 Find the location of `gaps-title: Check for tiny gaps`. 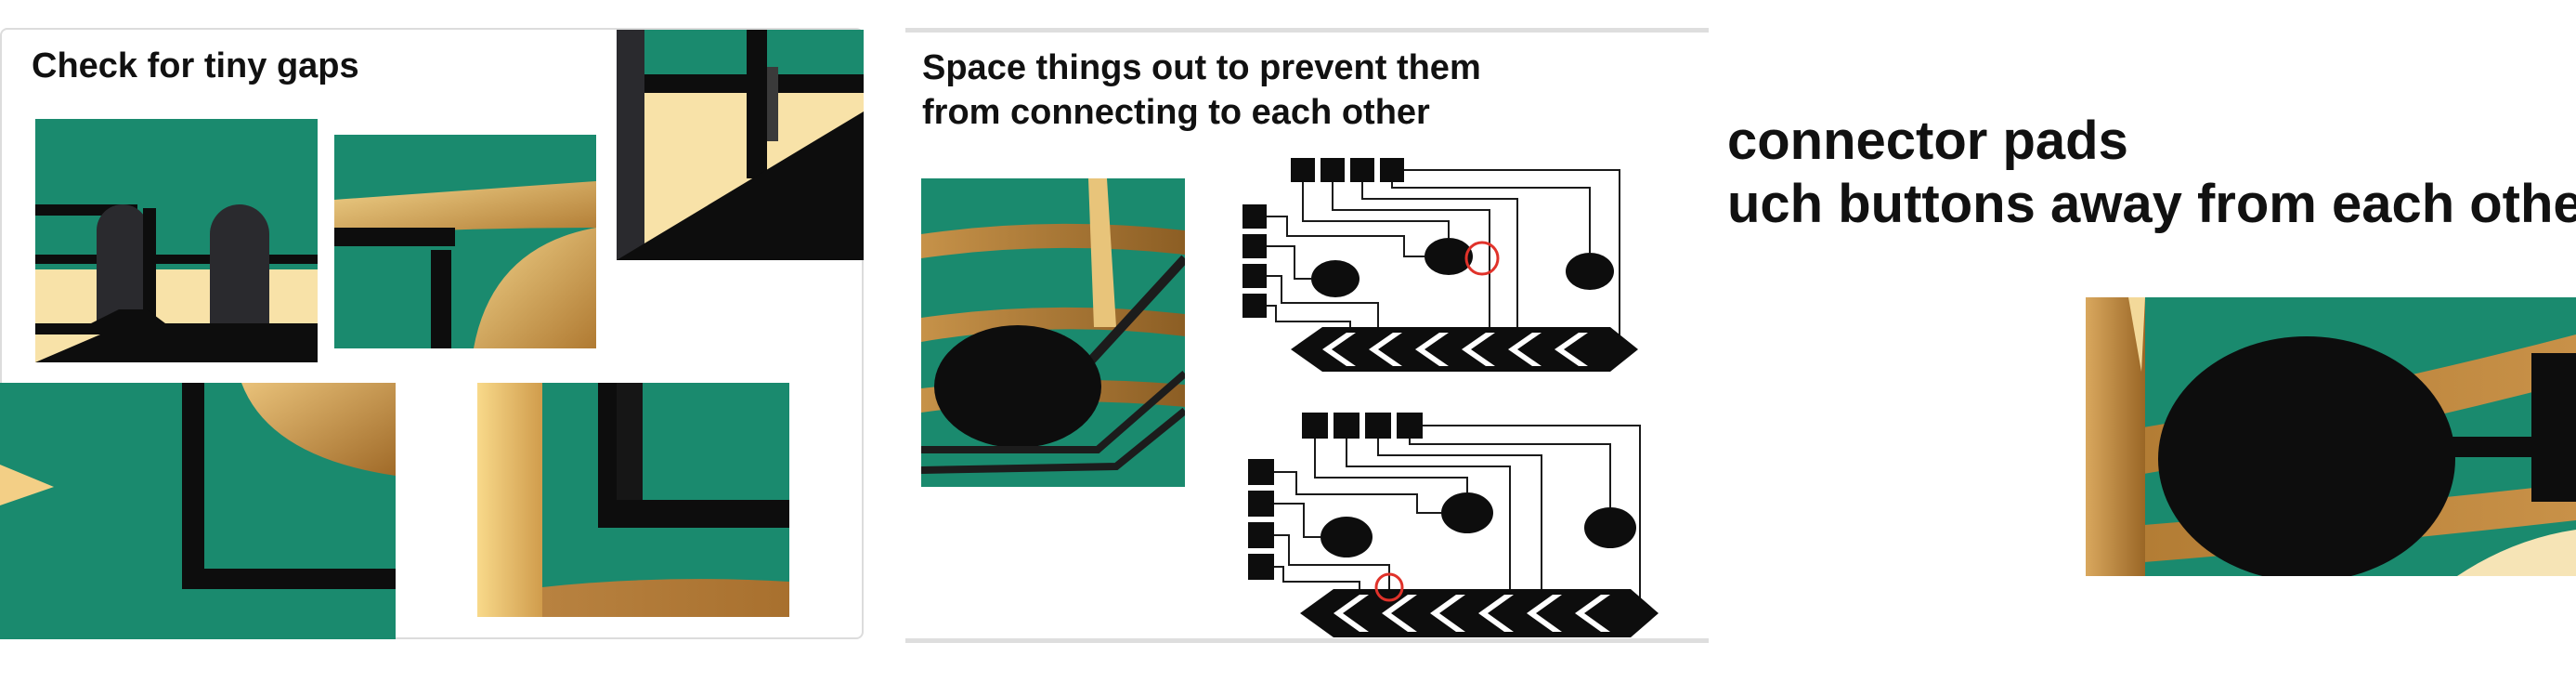

gaps-title: Check for tiny gaps is located at coordinates (195, 65).